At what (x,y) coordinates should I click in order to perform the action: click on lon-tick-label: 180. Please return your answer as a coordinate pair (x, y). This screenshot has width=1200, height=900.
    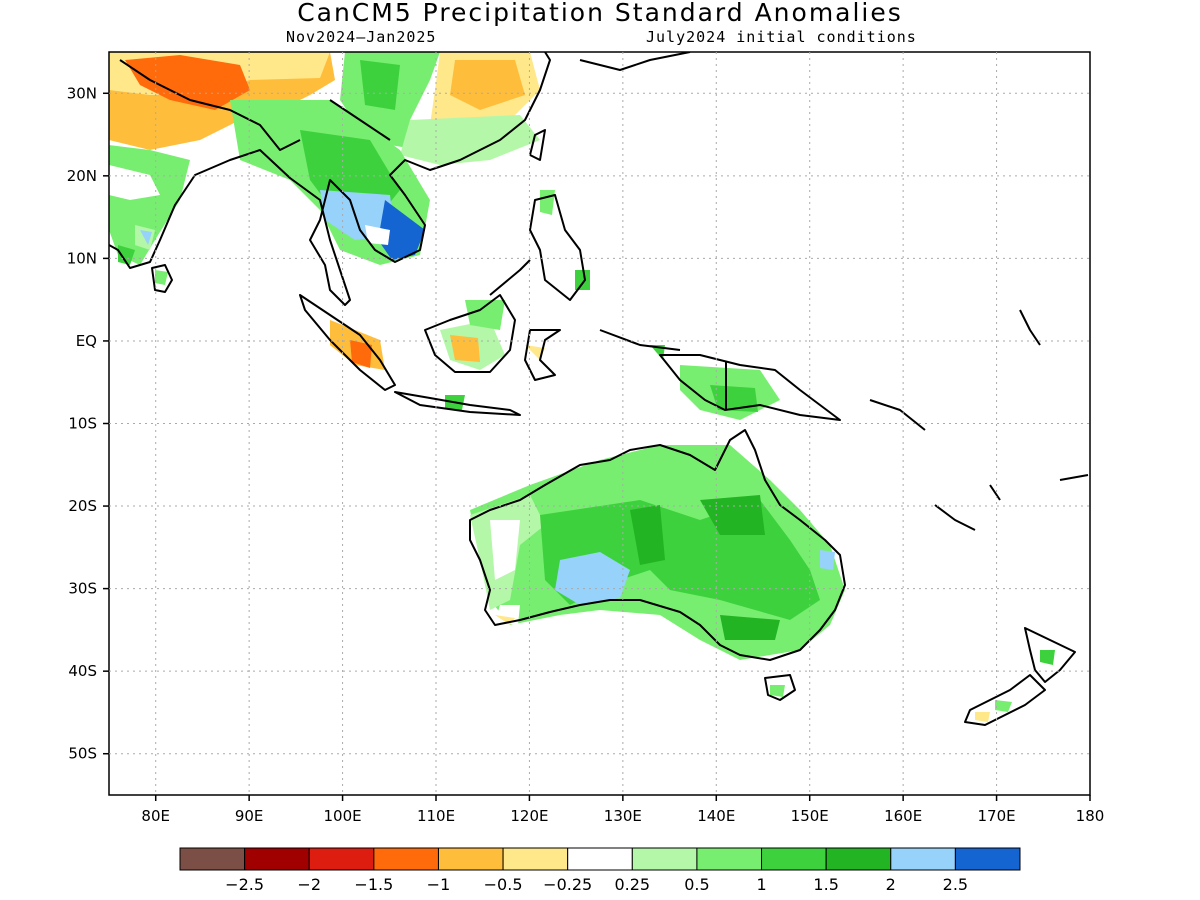
    Looking at the image, I should click on (1090, 816).